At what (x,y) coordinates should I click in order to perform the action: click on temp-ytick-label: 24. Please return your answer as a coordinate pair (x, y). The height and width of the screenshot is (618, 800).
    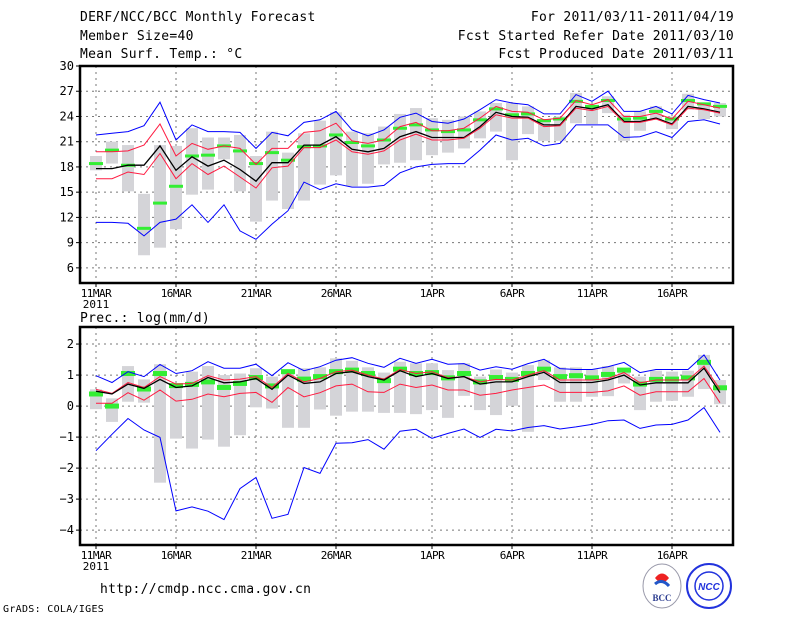
    Looking at the image, I should click on (67, 116).